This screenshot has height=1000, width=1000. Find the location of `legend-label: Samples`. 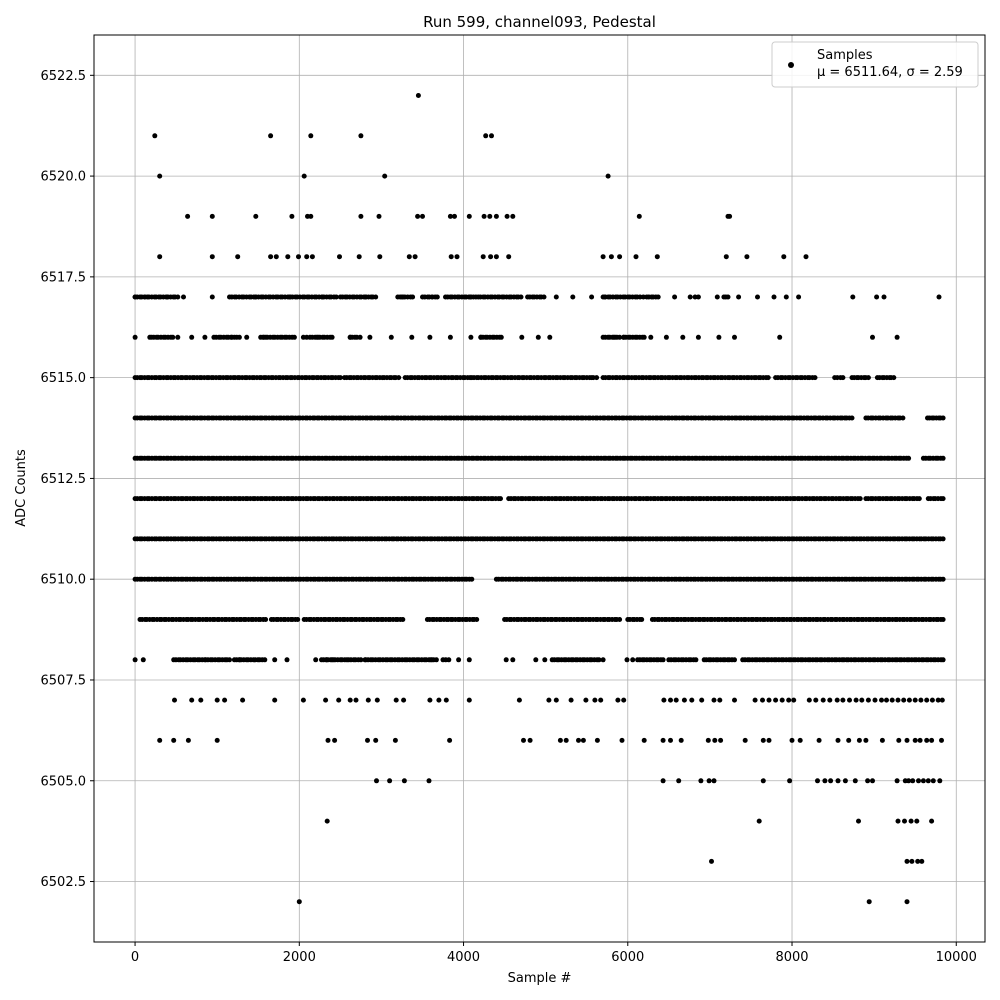

legend-label: Samples is located at coordinates (845, 55).